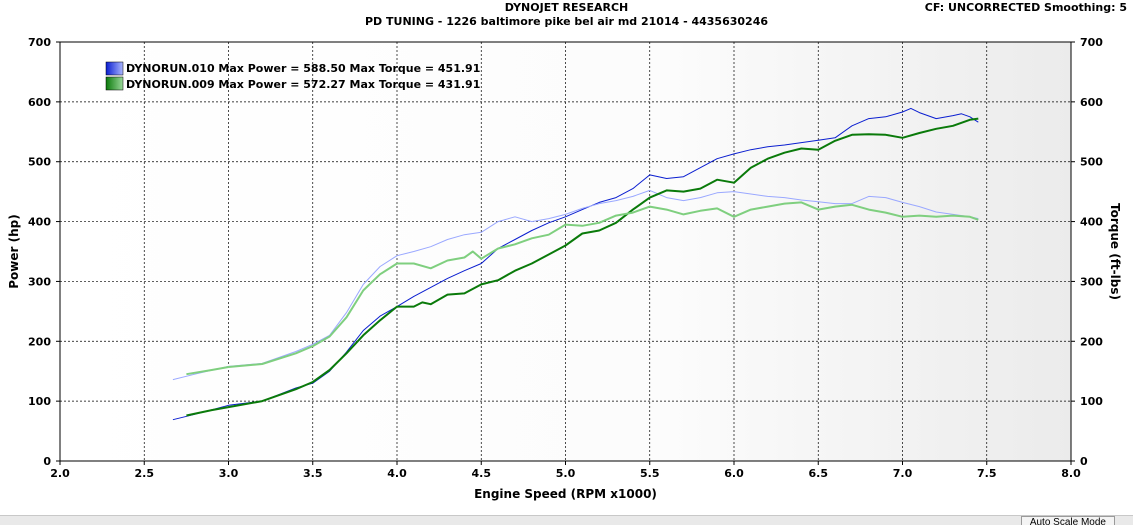 This screenshot has height=525, width=1133. What do you see at coordinates (1091, 401) in the screenshot?
I see `y2-tick-label: 100` at bounding box center [1091, 401].